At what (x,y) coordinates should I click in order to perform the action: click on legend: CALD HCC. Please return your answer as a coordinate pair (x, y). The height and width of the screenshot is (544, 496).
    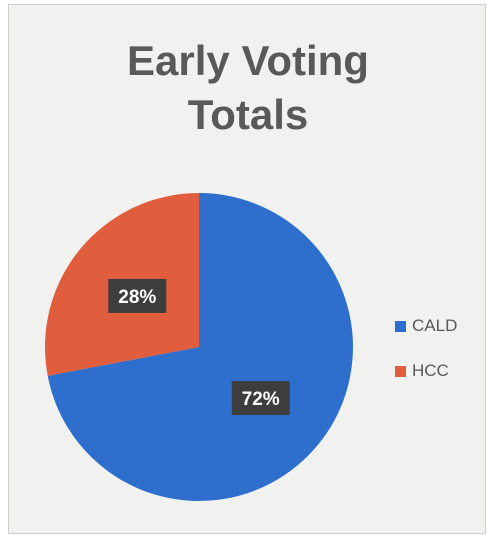
    Looking at the image, I should click on (426, 359).